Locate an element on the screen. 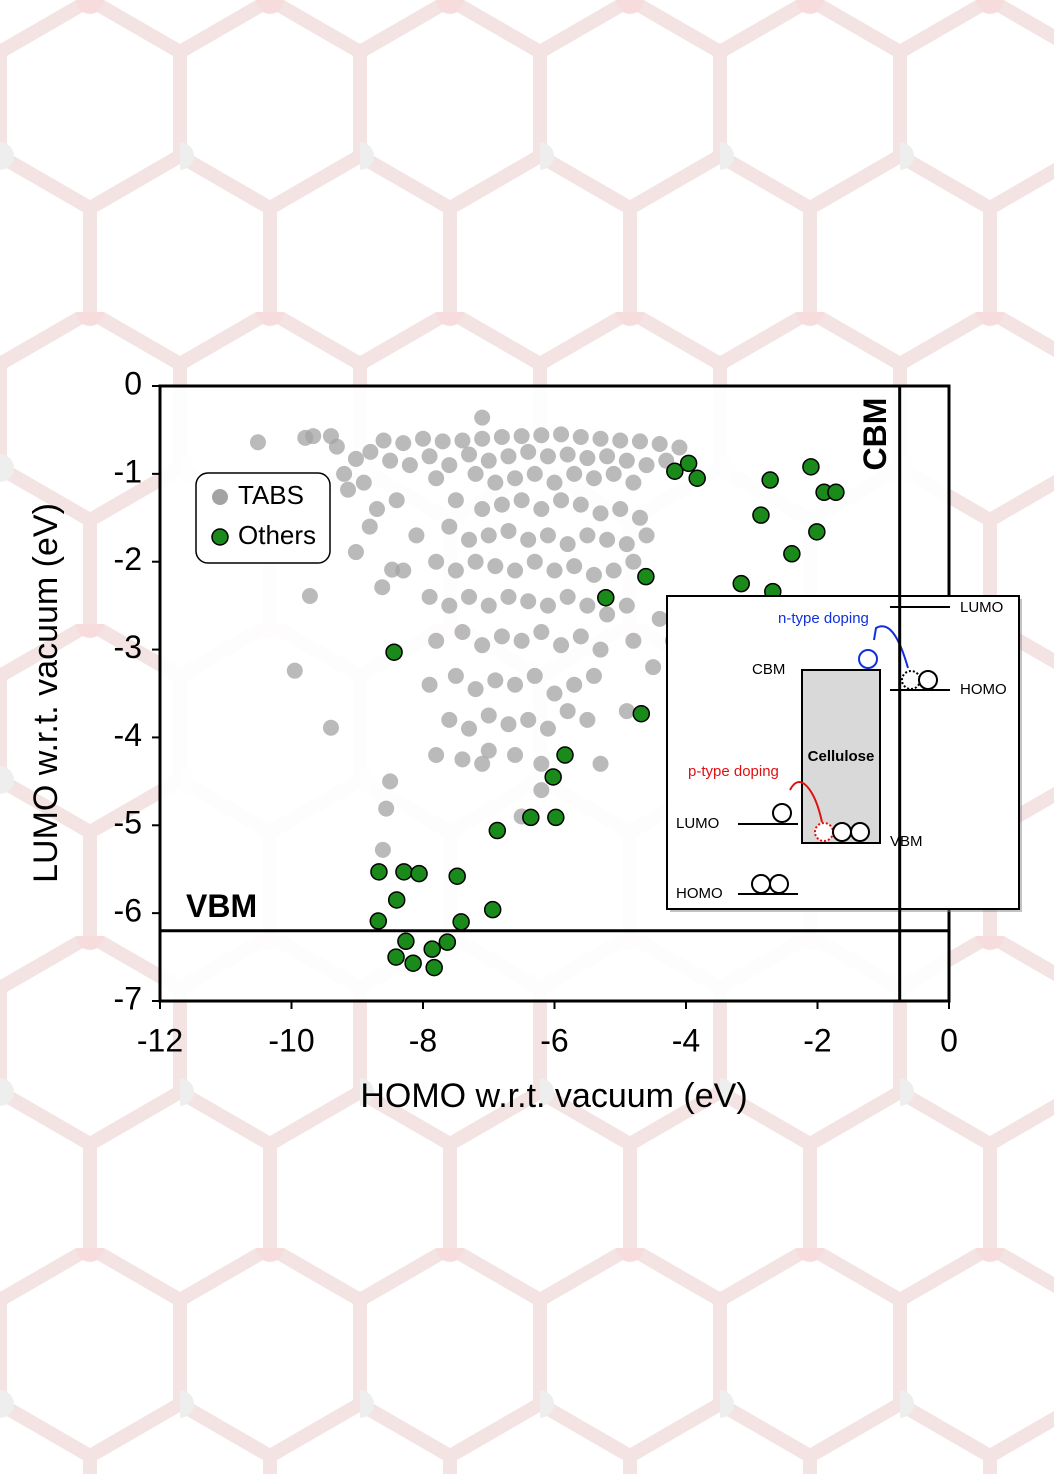  legend-label: TABS is located at coordinates (271, 495).